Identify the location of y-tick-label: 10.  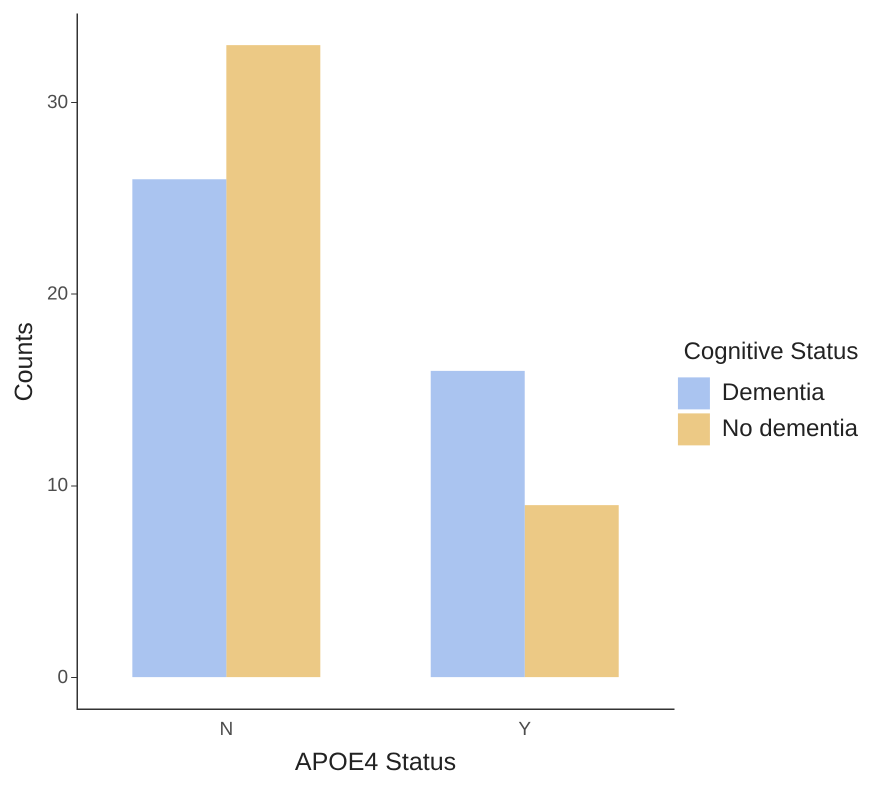
(57, 485).